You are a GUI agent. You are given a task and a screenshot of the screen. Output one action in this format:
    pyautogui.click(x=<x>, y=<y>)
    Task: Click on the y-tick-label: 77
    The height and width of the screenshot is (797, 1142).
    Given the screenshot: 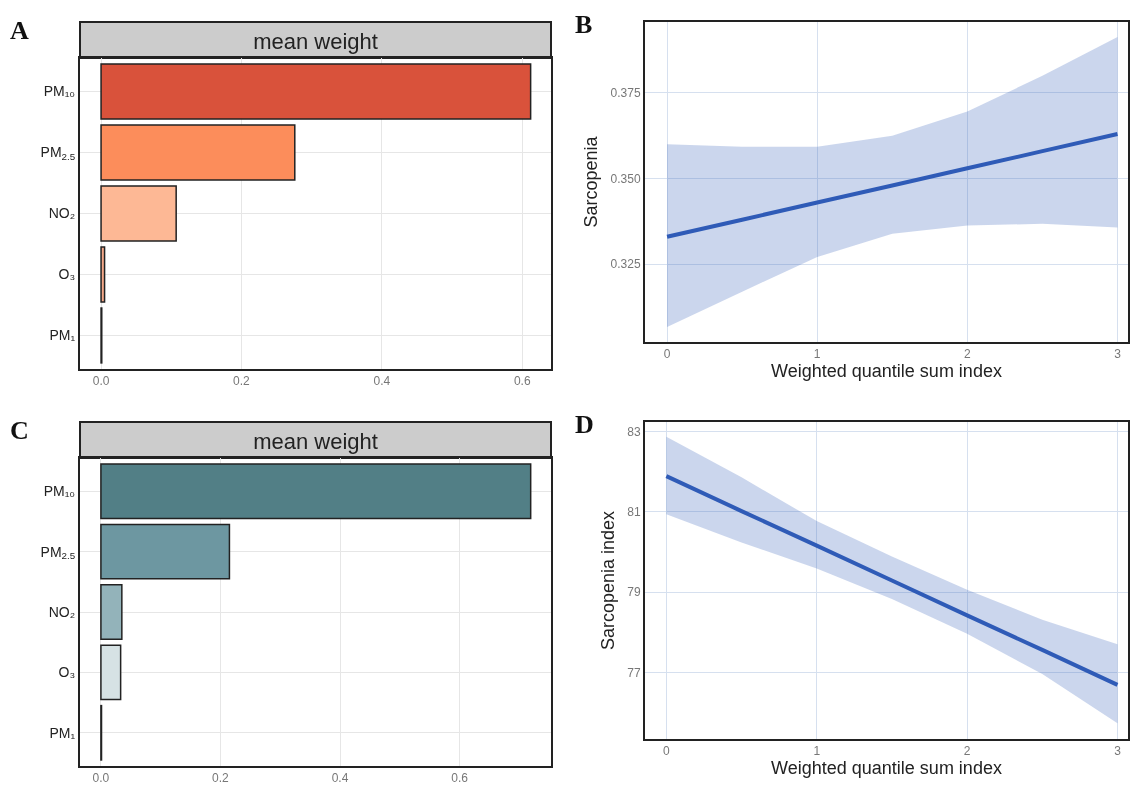 What is the action you would take?
    pyautogui.click(x=634, y=672)
    